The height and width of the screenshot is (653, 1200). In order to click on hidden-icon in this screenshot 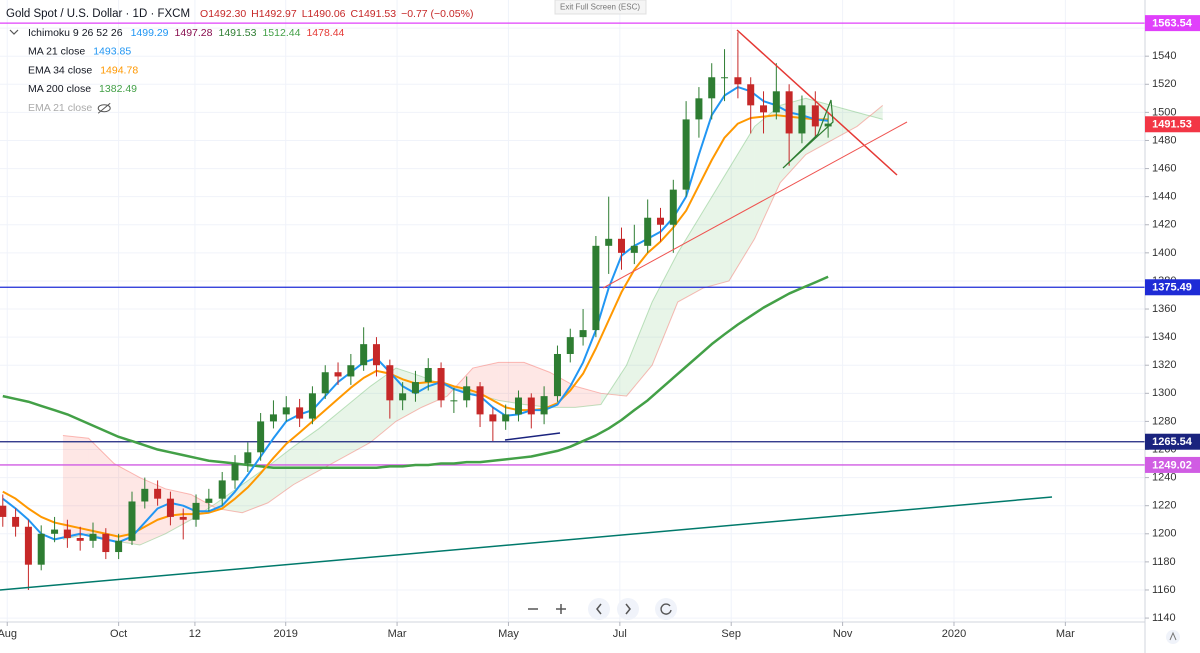, I will do `click(104, 108)`.